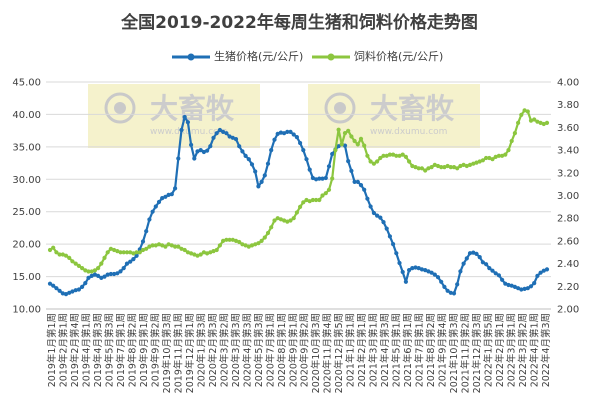 The image size is (599, 412). What do you see at coordinates (500, 350) in the screenshot?
I see `x-tick-label: 2022年2月第1周` at bounding box center [500, 350].